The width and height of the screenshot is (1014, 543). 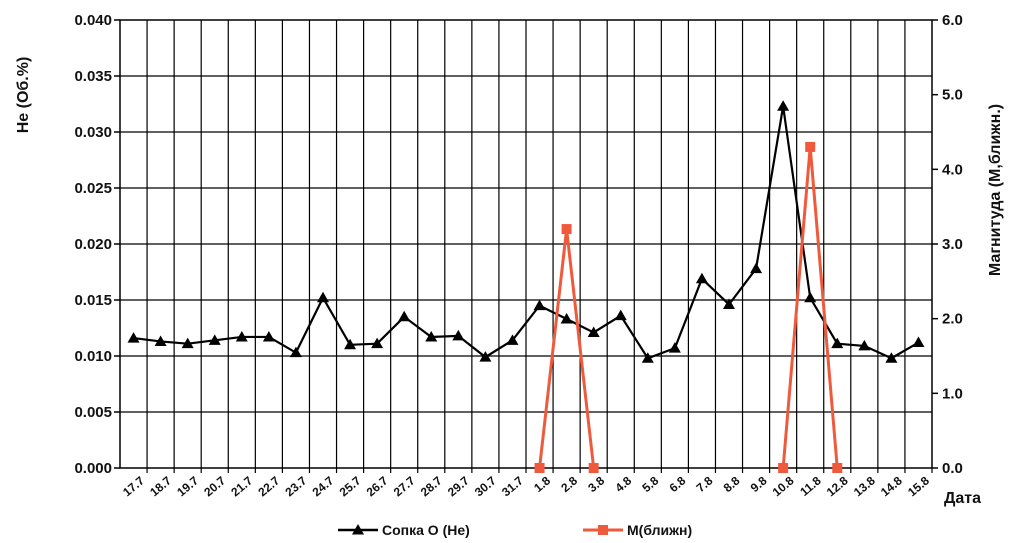 I want to click on y-axis-right-label: Магнитуда (М,ближн.), so click(x=995, y=190).